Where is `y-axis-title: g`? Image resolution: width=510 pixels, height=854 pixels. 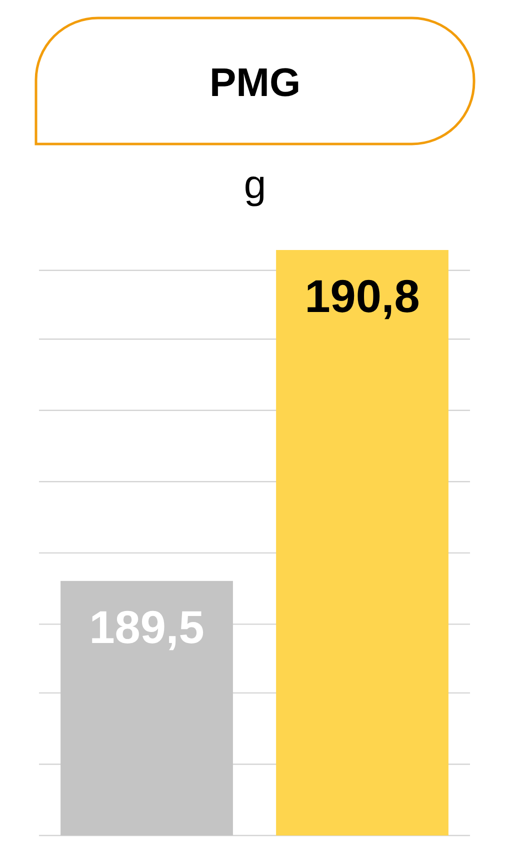
y-axis-title: g is located at coordinates (255, 185).